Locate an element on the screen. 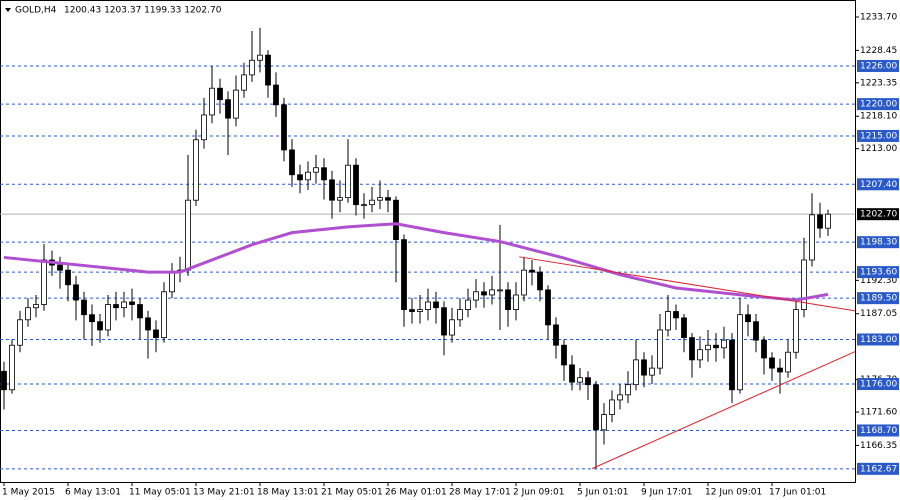  quote: 1200.43 1203.37 1199.33 1202.70 is located at coordinates (143, 11).